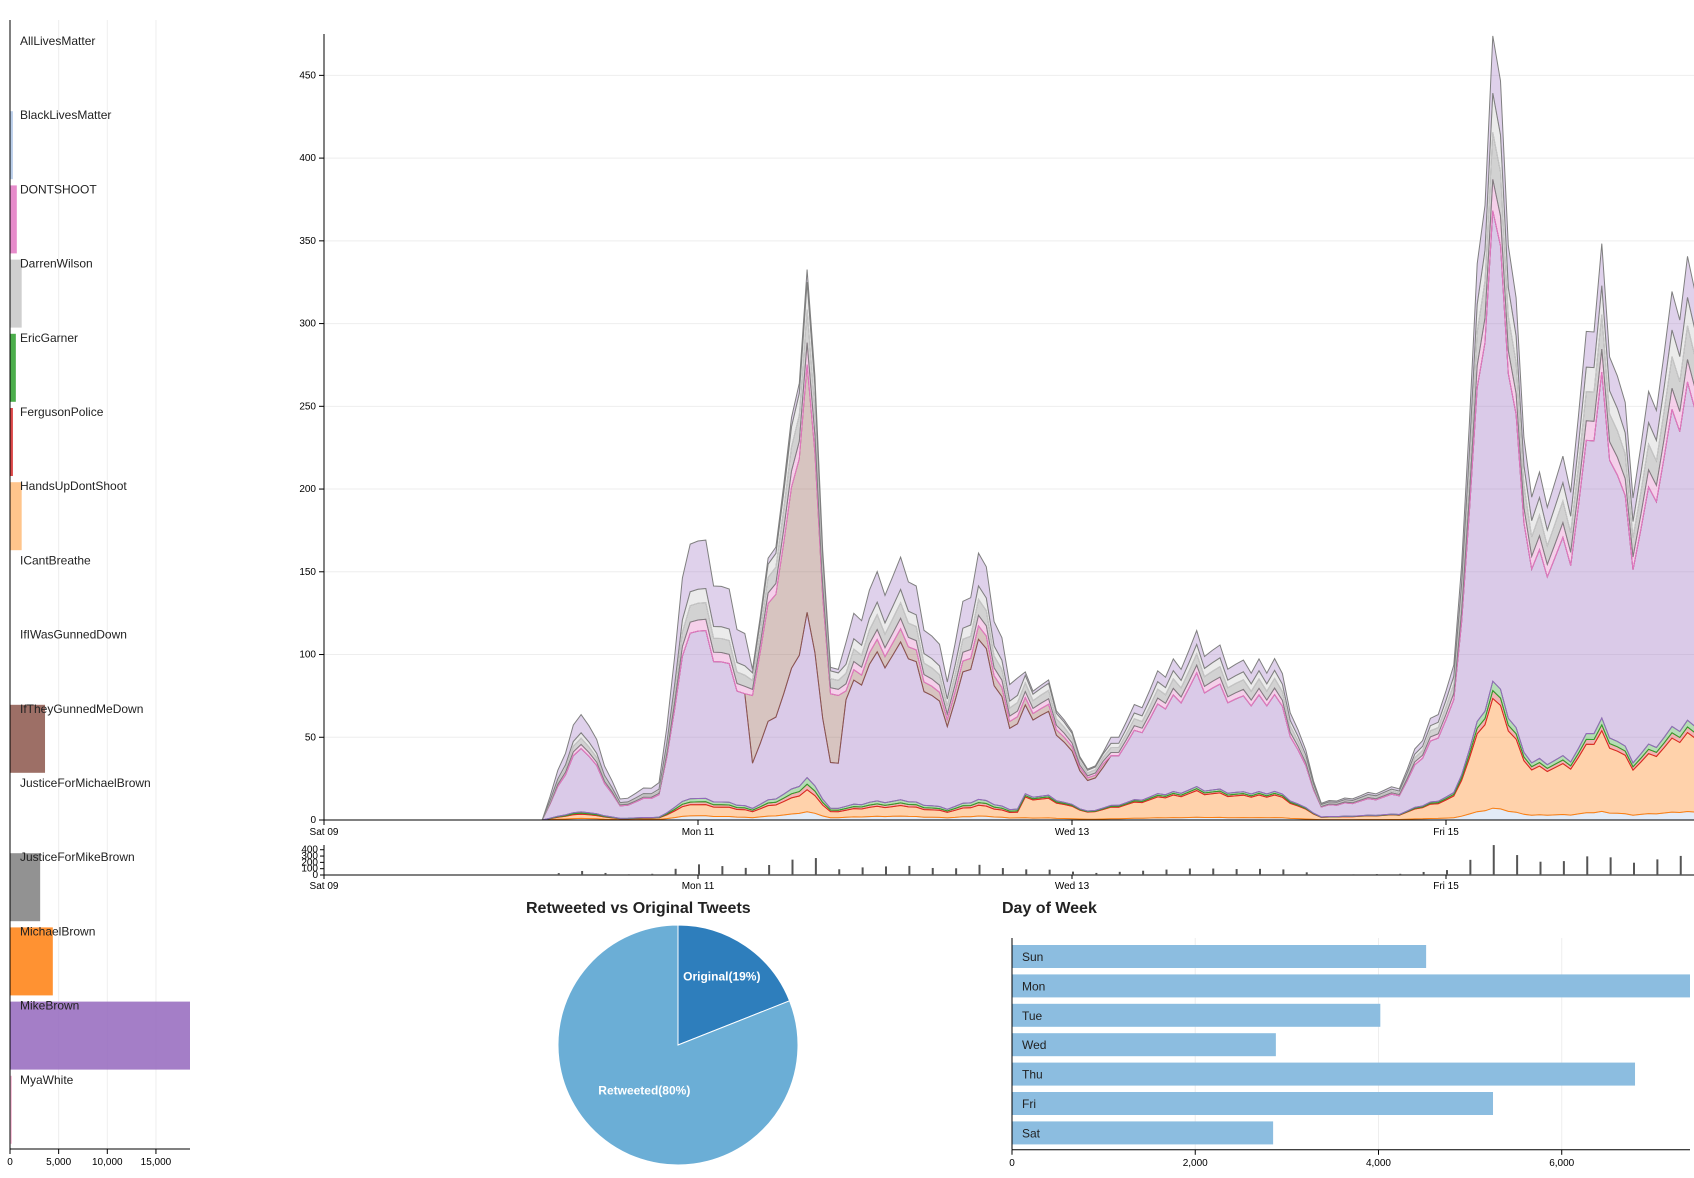 Image resolution: width=1694 pixels, height=1178 pixels. I want to click on brush-y-tick-label: 200, so click(309, 862).